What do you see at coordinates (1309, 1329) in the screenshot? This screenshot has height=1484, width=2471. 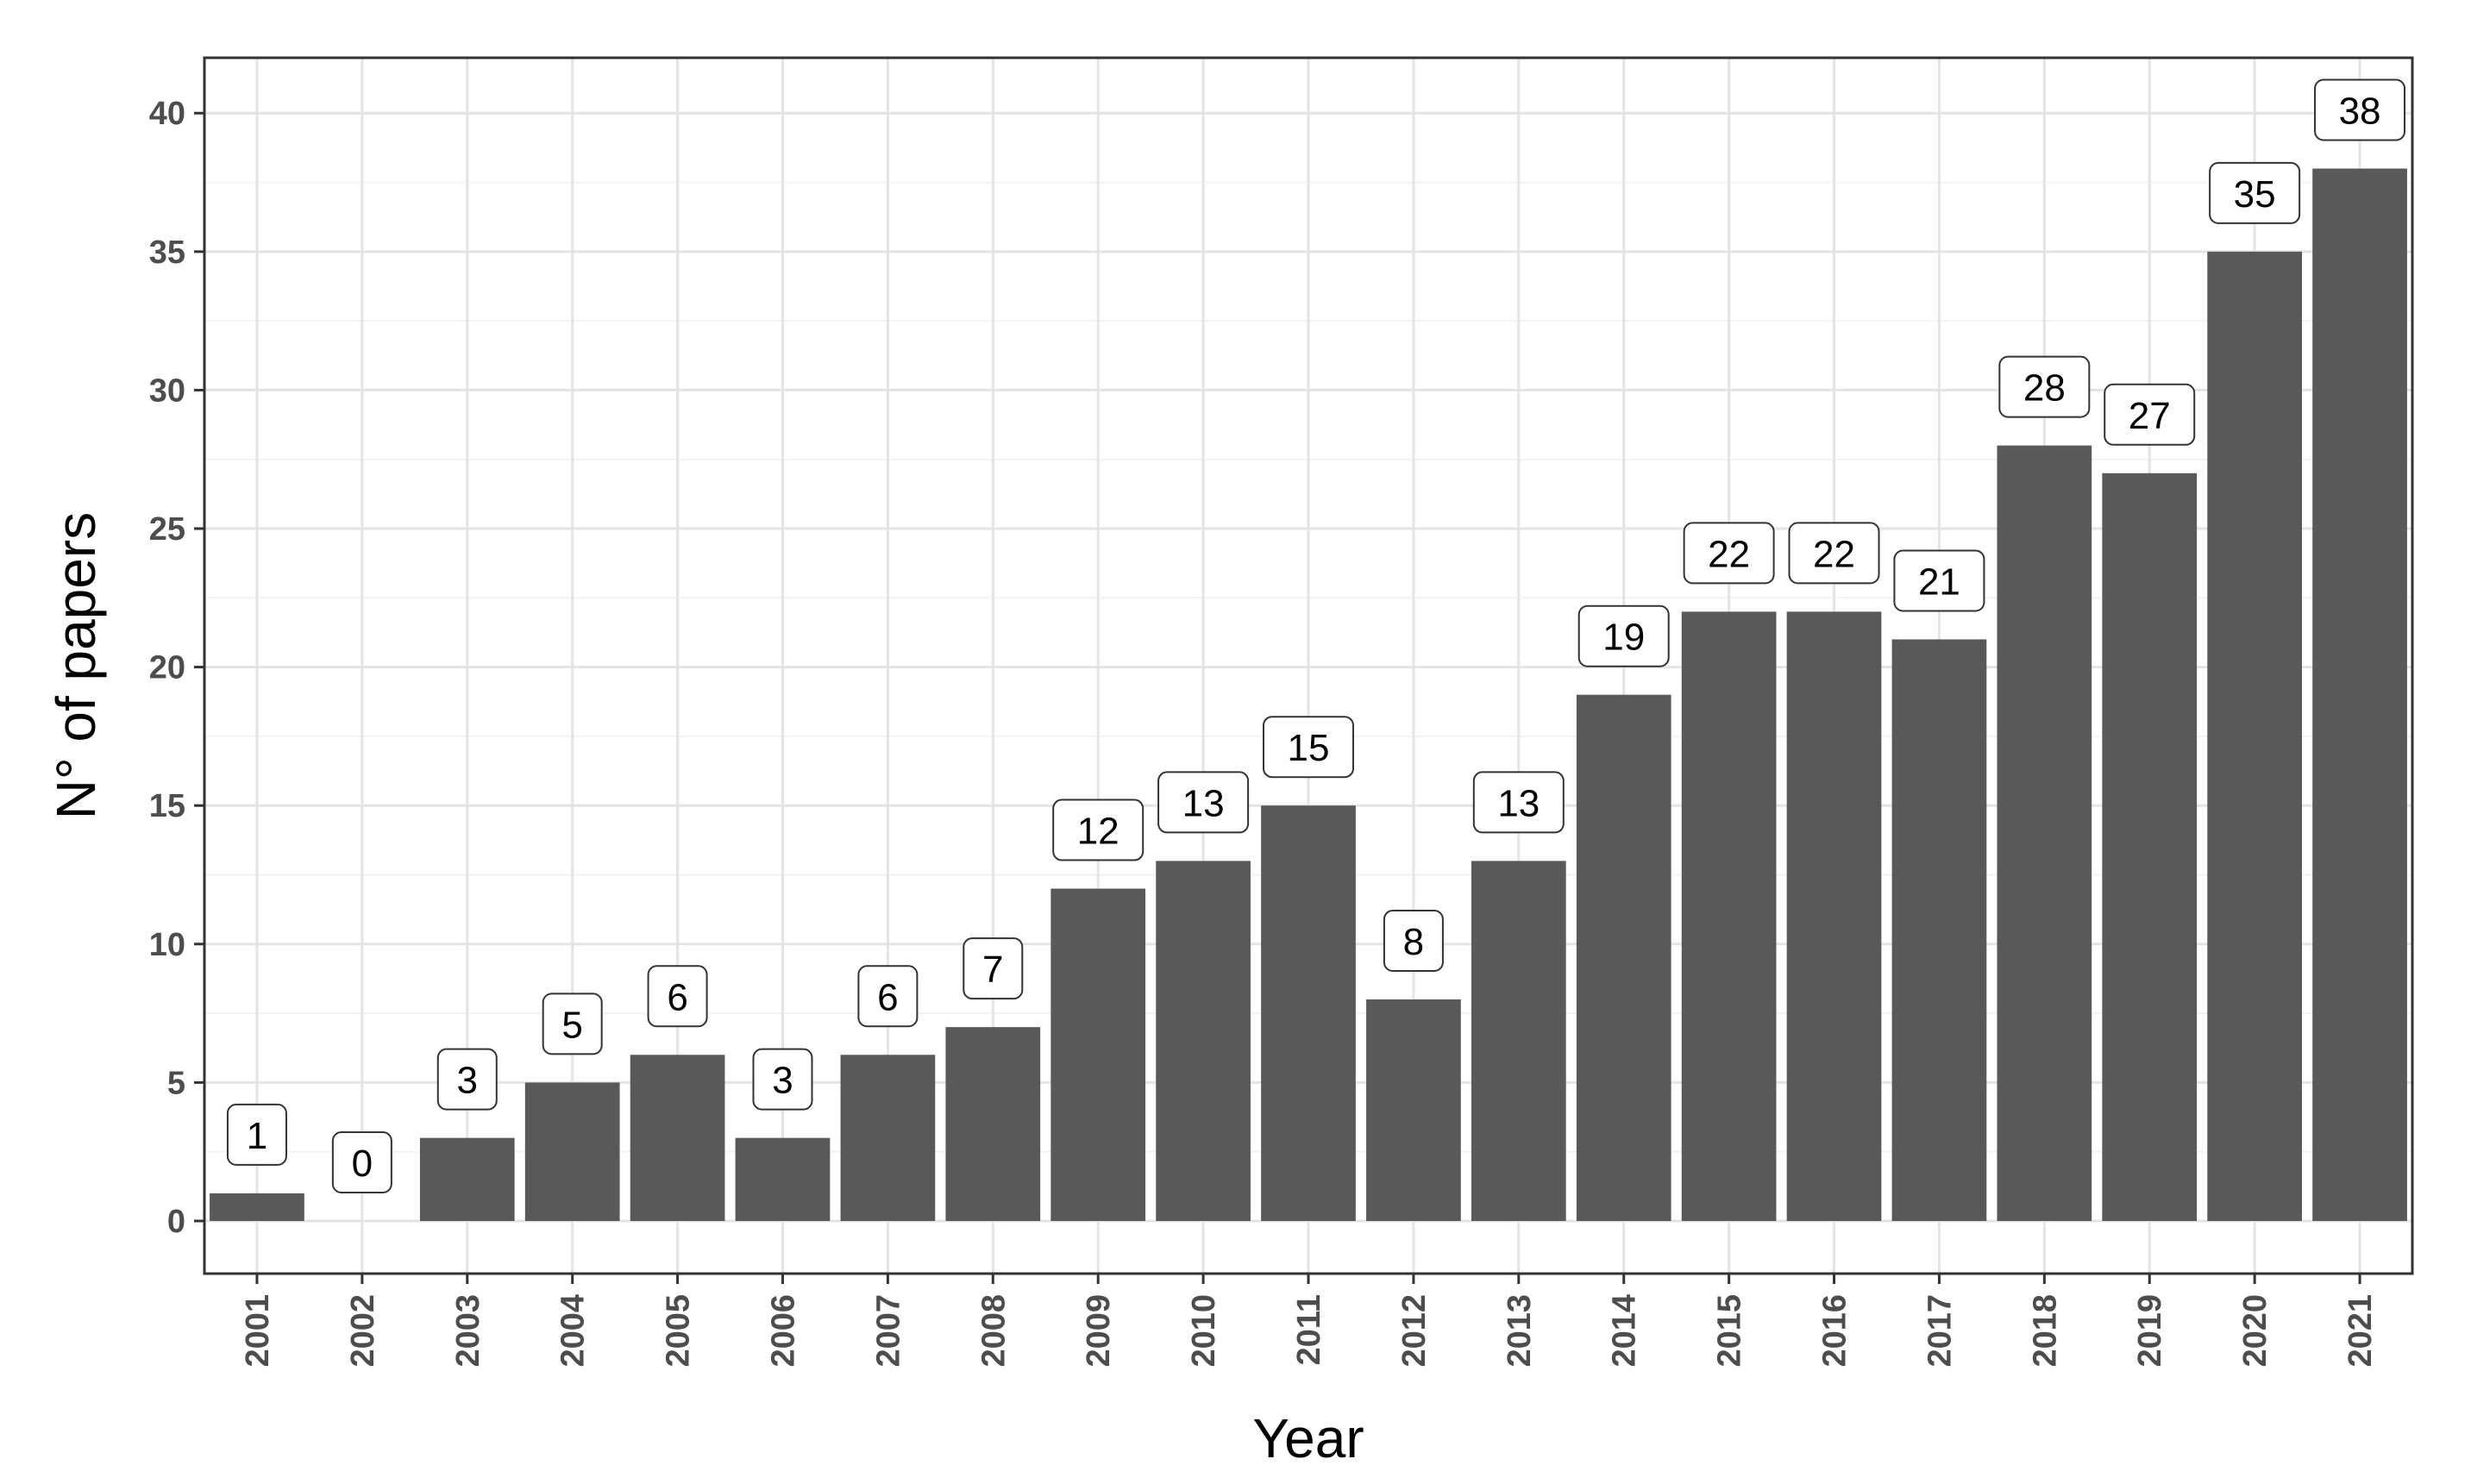 I see `x-tick-label: 2011` at bounding box center [1309, 1329].